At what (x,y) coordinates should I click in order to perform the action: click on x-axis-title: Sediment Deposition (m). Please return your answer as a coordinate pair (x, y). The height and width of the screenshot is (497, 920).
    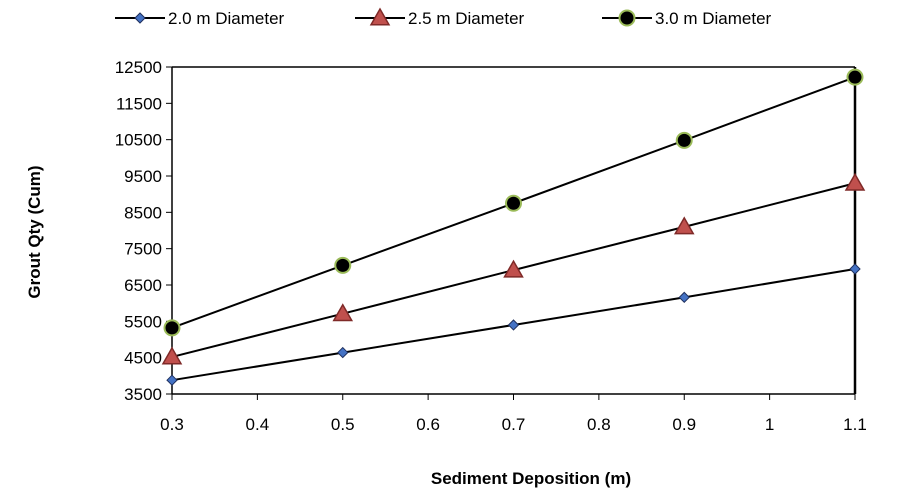
    Looking at the image, I should click on (531, 478).